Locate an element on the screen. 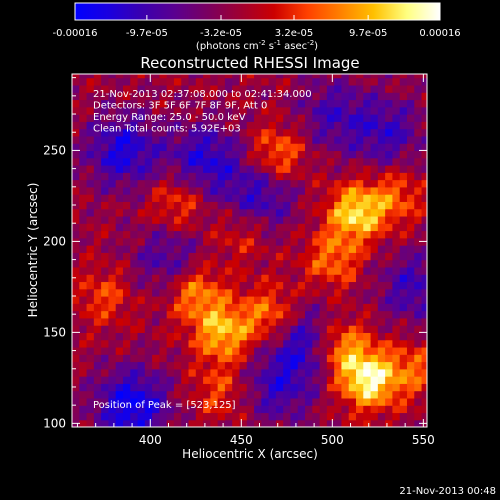  annotation-line: Clean Total counts: 5.92E+03 is located at coordinates (167, 129).